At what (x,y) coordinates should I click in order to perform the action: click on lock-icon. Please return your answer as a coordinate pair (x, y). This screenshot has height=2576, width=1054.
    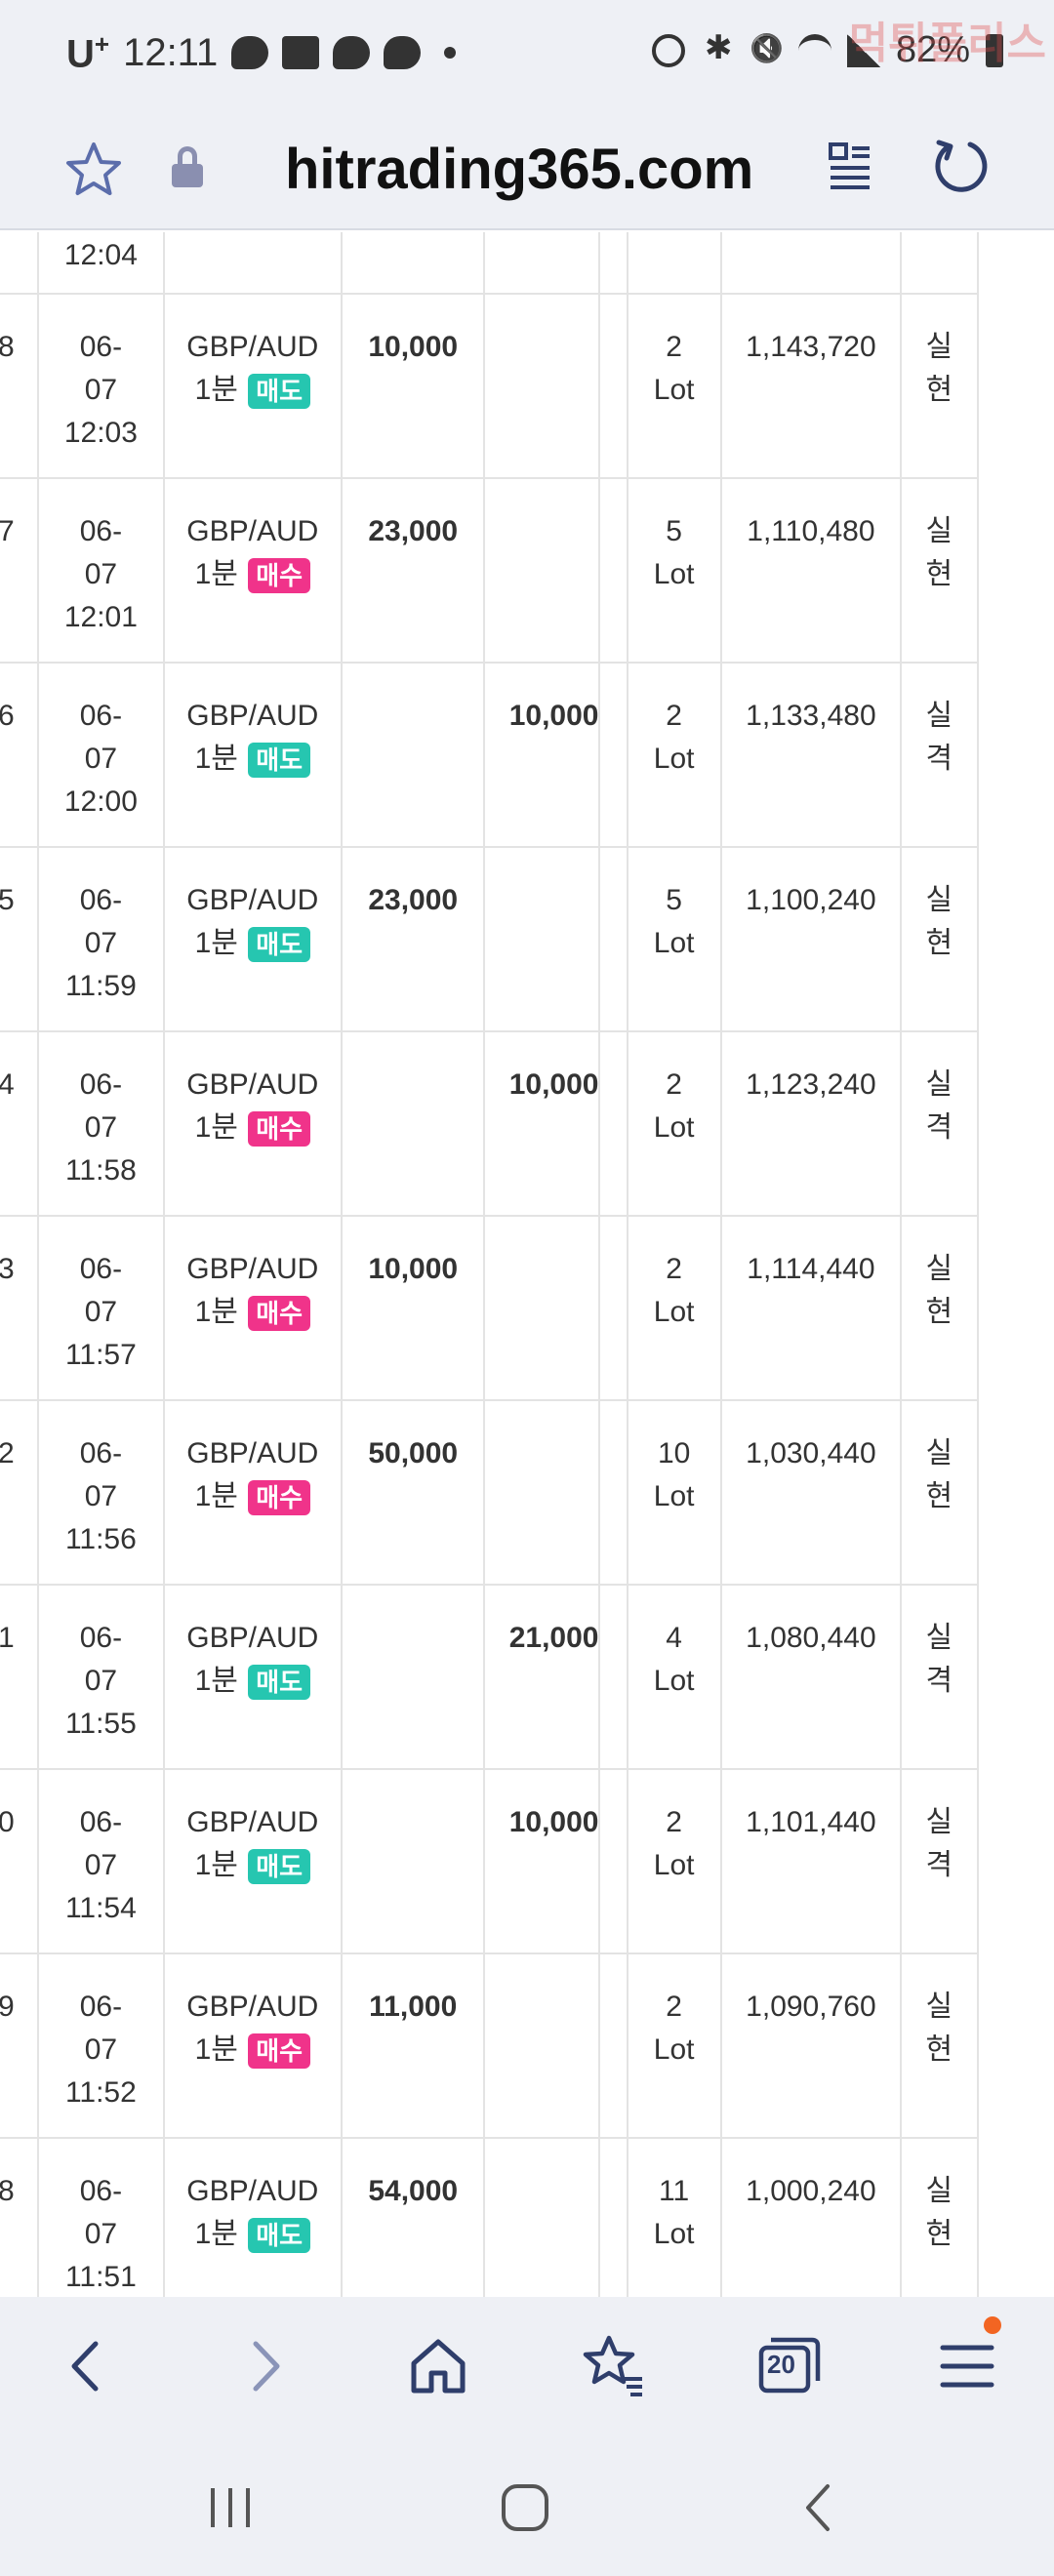
    Looking at the image, I should click on (187, 167).